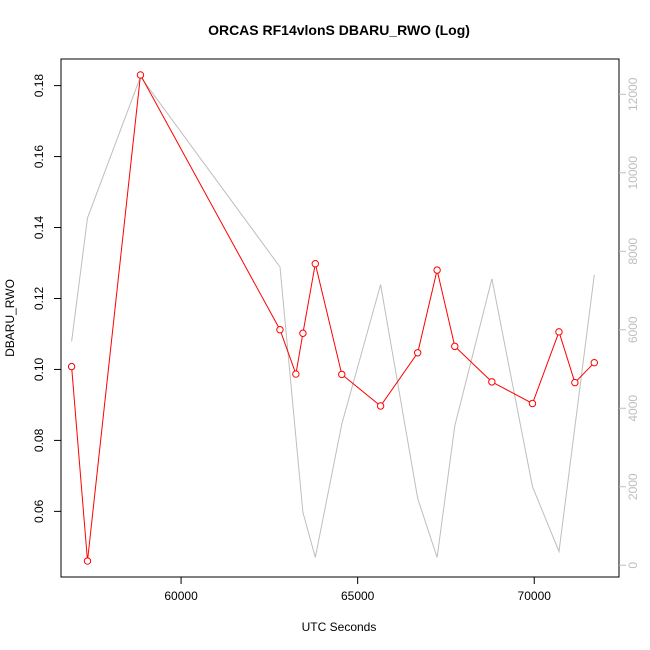 Image resolution: width=650 pixels, height=650 pixels. Describe the element at coordinates (633, 251) in the screenshot. I see `y2-tick-label: 8000` at that location.